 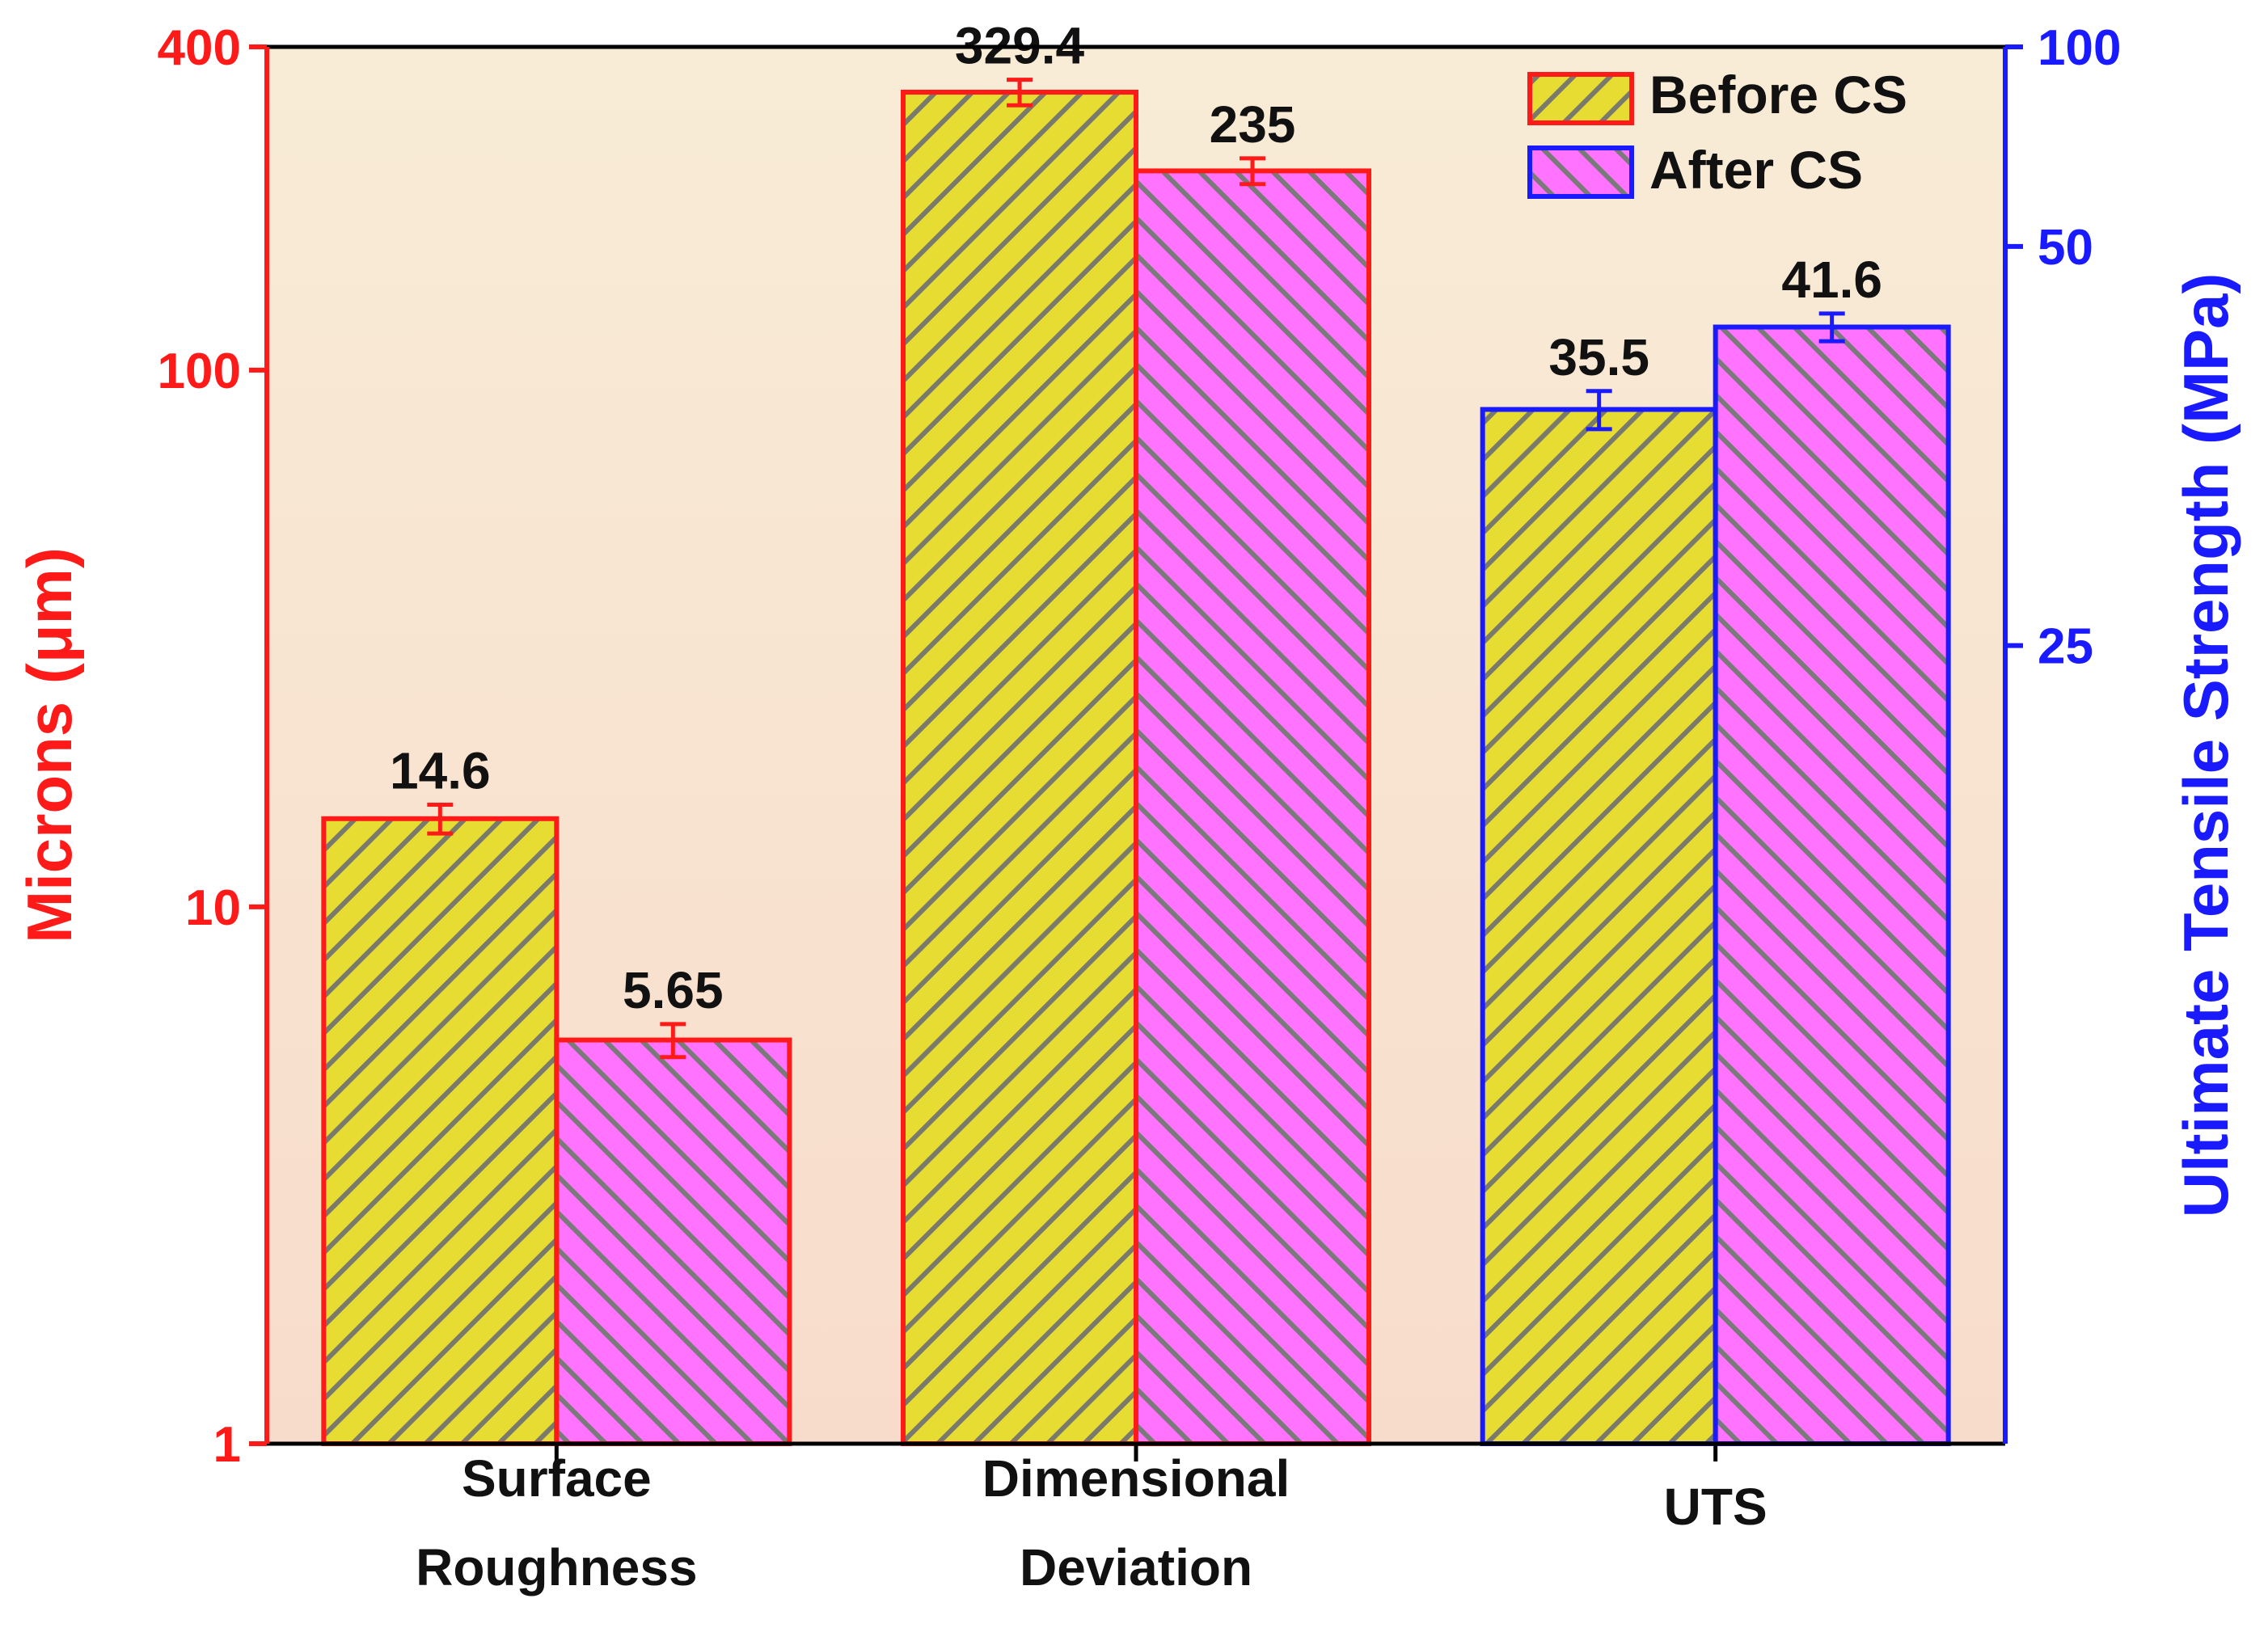 What do you see at coordinates (556, 1567) in the screenshot?
I see `category-label: Roughness` at bounding box center [556, 1567].